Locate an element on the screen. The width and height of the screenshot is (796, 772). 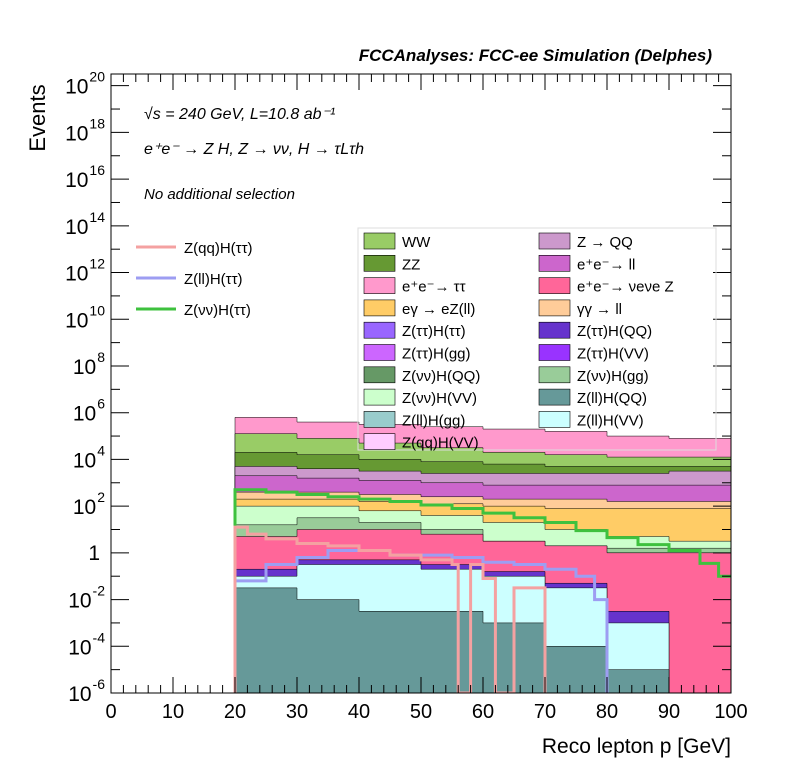
y-tick-label-7: 610 is located at coordinates (89, 411).